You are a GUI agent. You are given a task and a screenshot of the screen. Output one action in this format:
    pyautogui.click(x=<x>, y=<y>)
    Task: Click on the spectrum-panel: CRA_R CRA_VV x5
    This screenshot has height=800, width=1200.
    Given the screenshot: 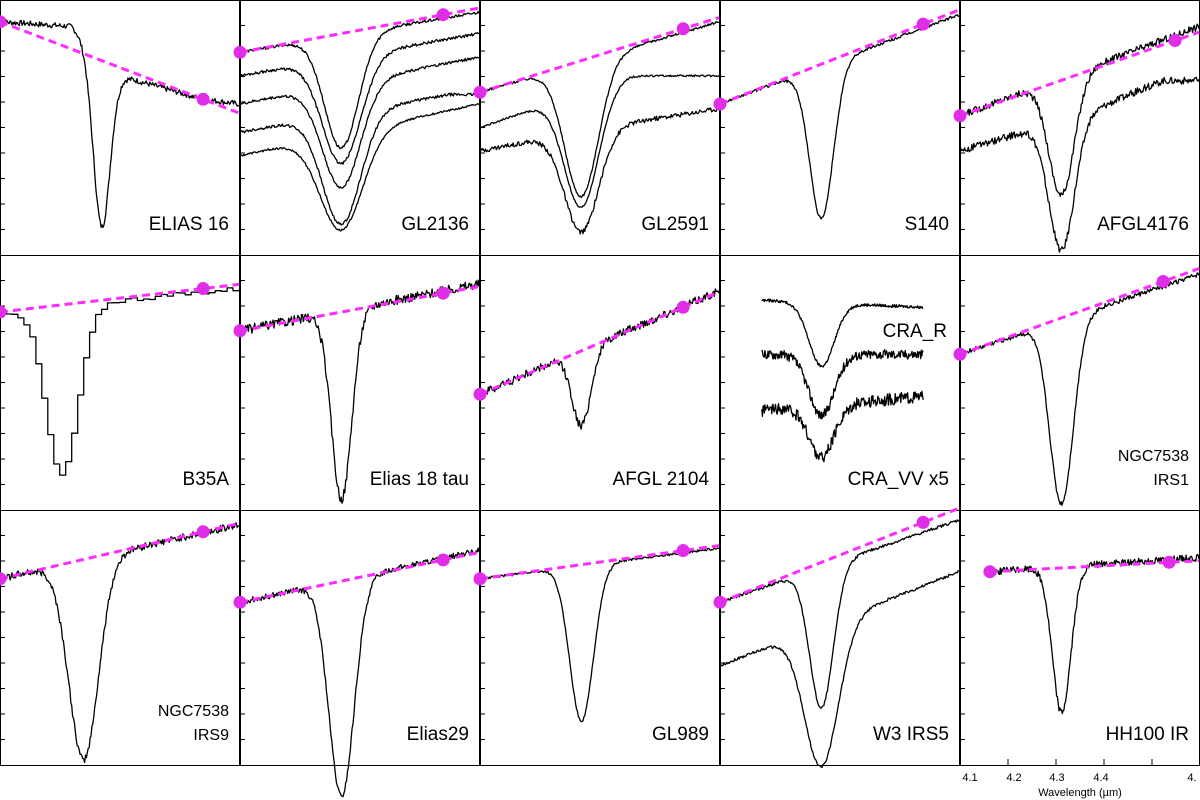 What is the action you would take?
    pyautogui.click(x=840, y=383)
    